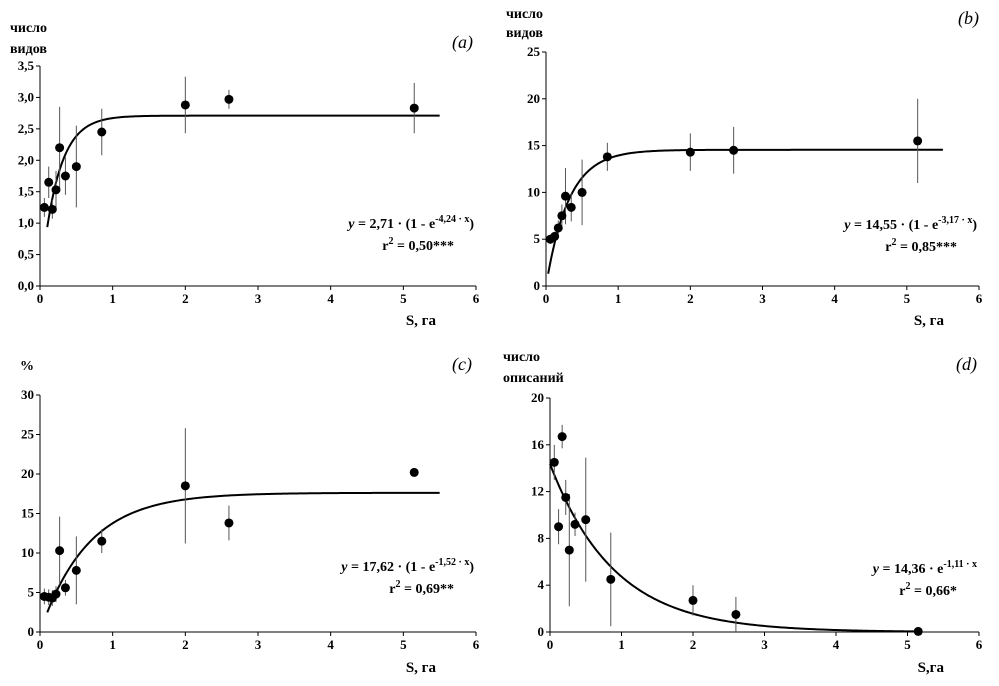 This screenshot has width=999, height=686. Describe the element at coordinates (924, 568) in the screenshot. I see `fit-equation: y = 14,36 · e-1,11 · x` at that location.